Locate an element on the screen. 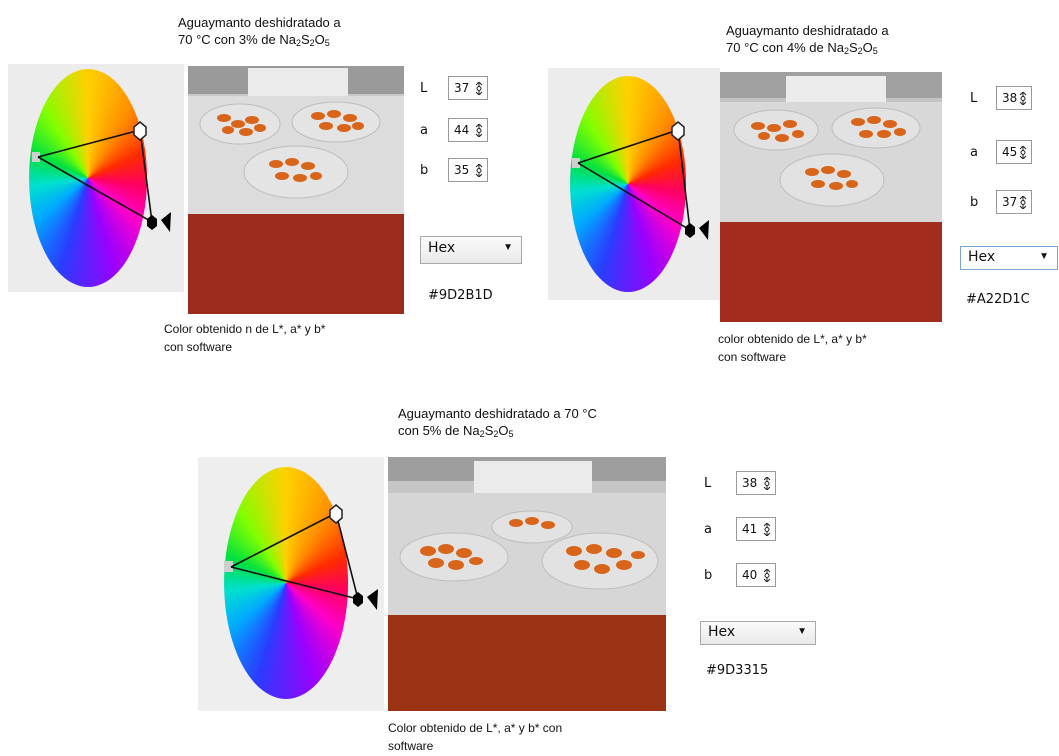  lab-a-input: 44 is located at coordinates (468, 130).